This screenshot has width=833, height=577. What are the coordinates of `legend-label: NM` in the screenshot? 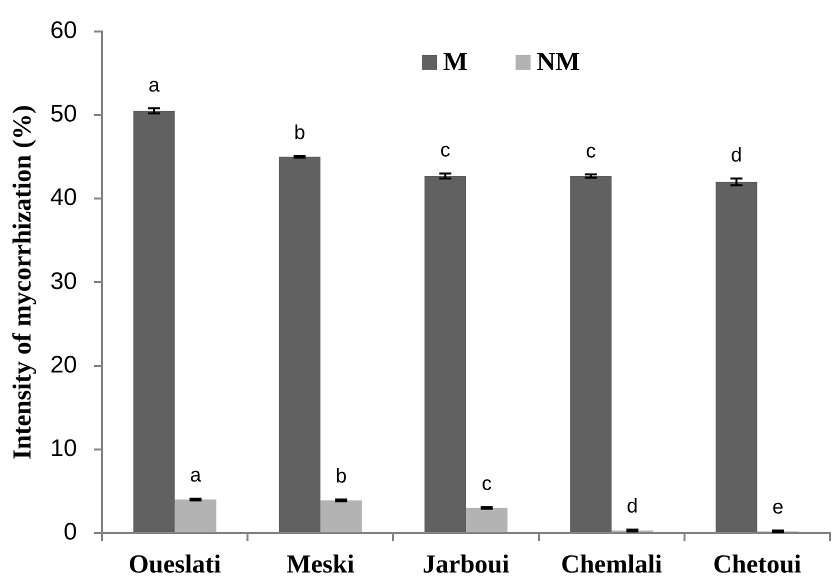 It's located at (558, 61).